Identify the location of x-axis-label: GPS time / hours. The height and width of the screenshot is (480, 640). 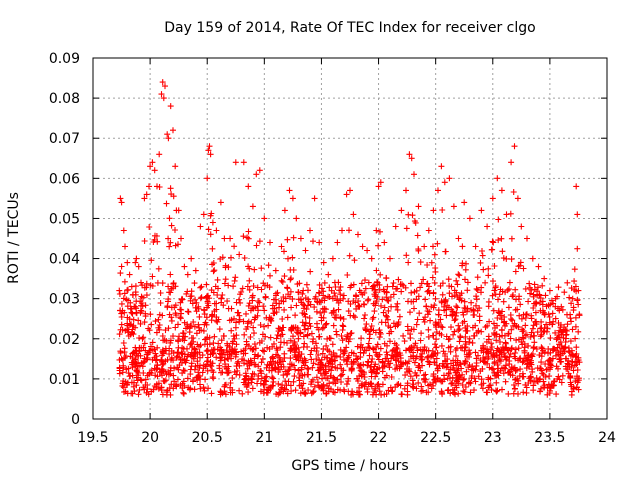
(349, 466).